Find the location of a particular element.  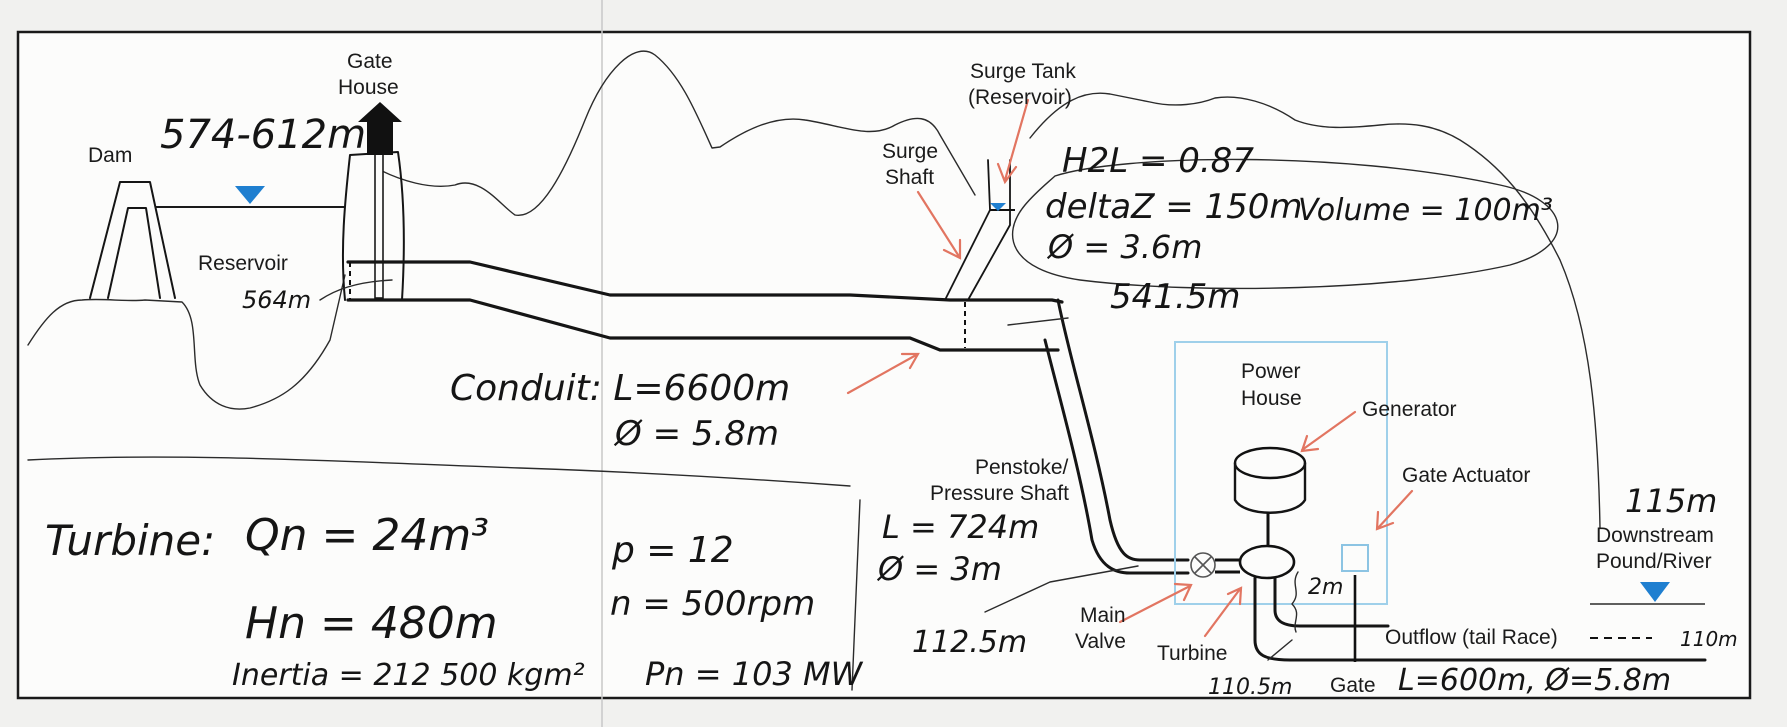

note-turbine-n: n = 500rpm is located at coordinates (712, 604).